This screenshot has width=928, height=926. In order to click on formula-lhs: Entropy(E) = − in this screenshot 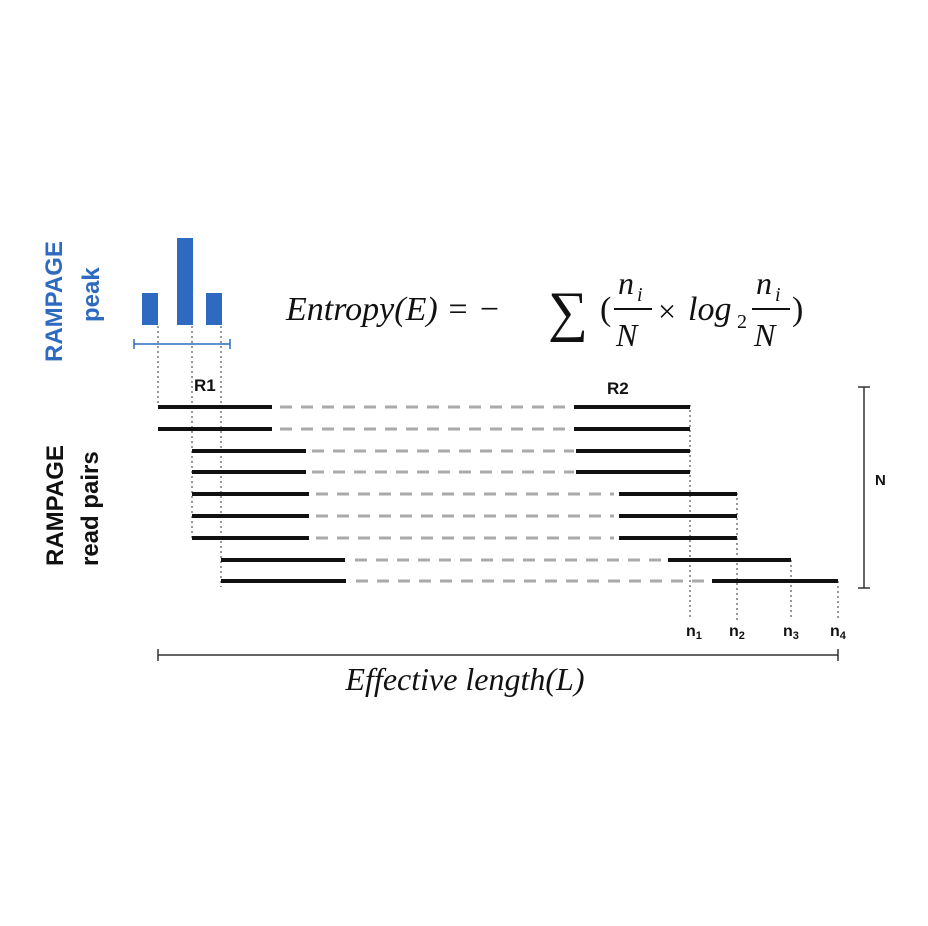, I will do `click(393, 309)`.